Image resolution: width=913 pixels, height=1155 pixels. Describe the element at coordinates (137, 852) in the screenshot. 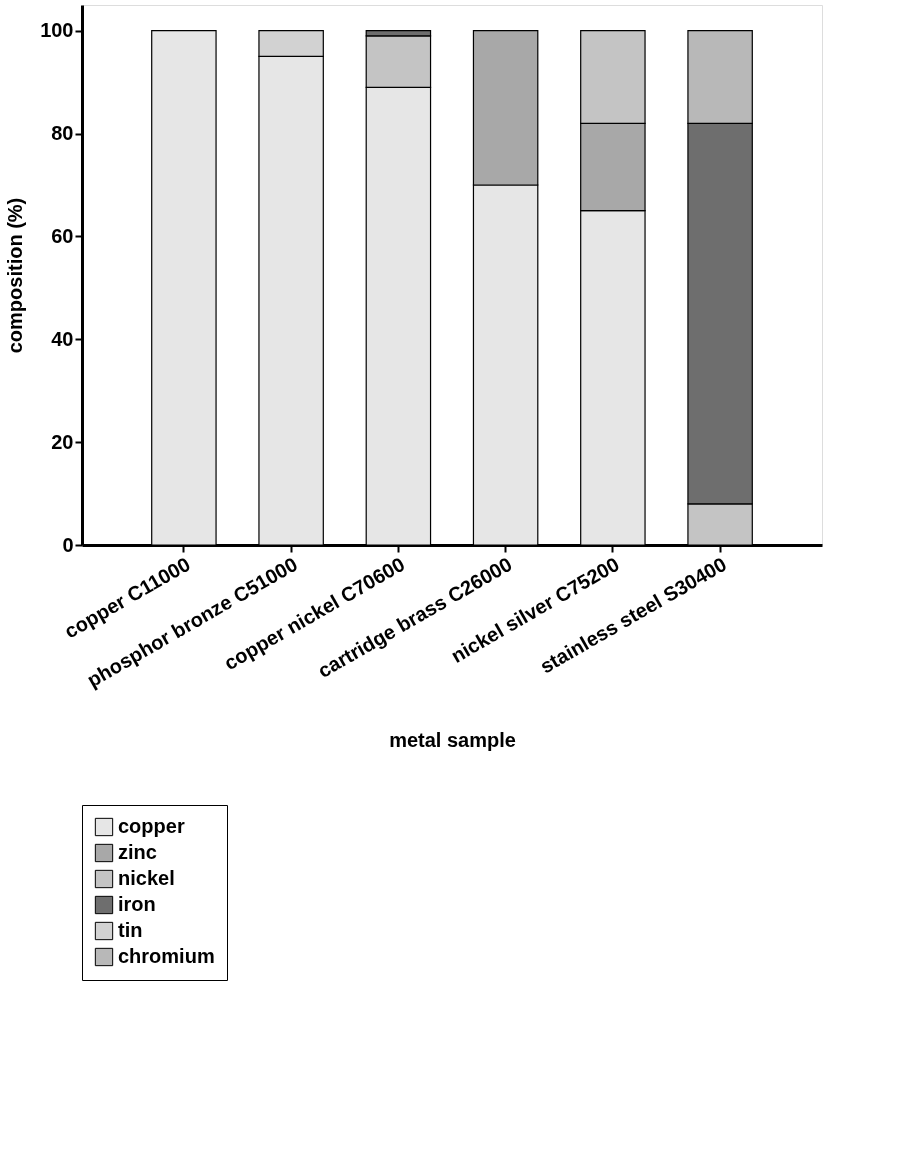

I see `legend-label: zinc` at that location.